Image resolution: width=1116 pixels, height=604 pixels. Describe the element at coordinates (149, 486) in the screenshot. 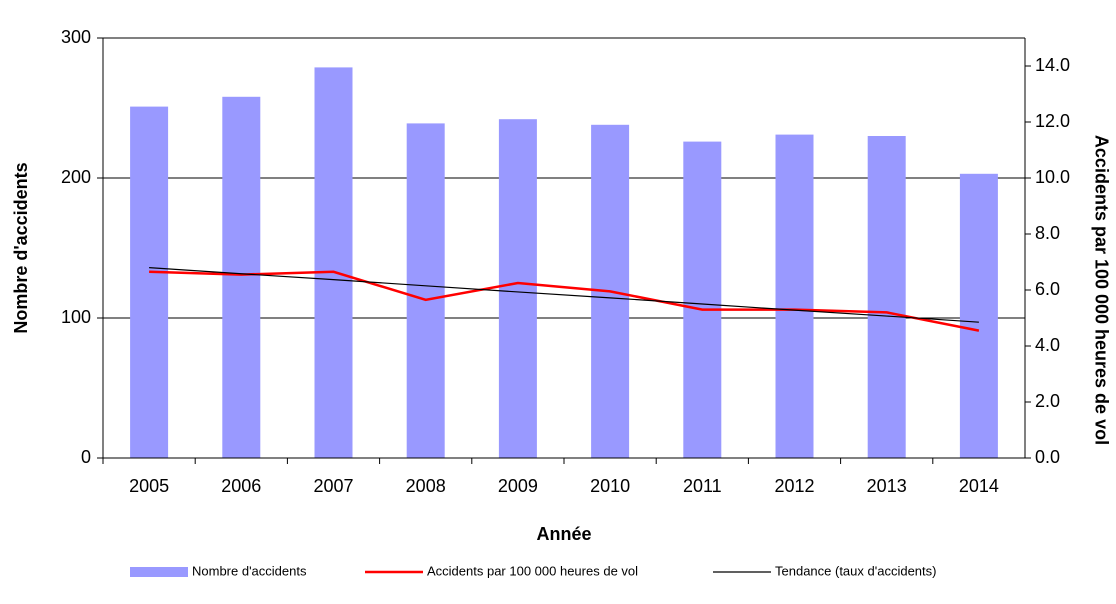

I see `x-tick-label: 2005` at that location.